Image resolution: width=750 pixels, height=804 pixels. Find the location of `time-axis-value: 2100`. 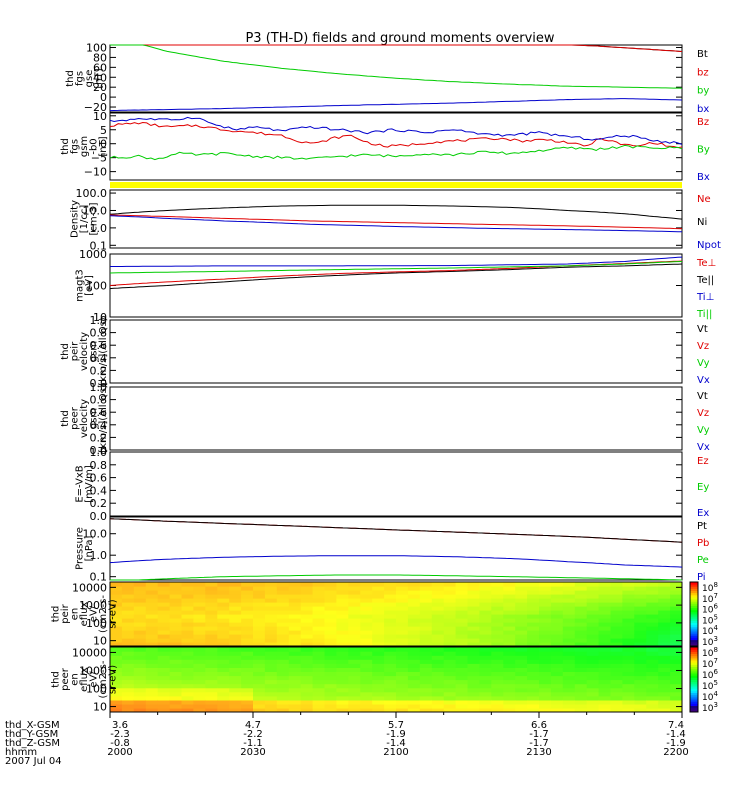

time-axis-value: 2100 is located at coordinates (395, 752).